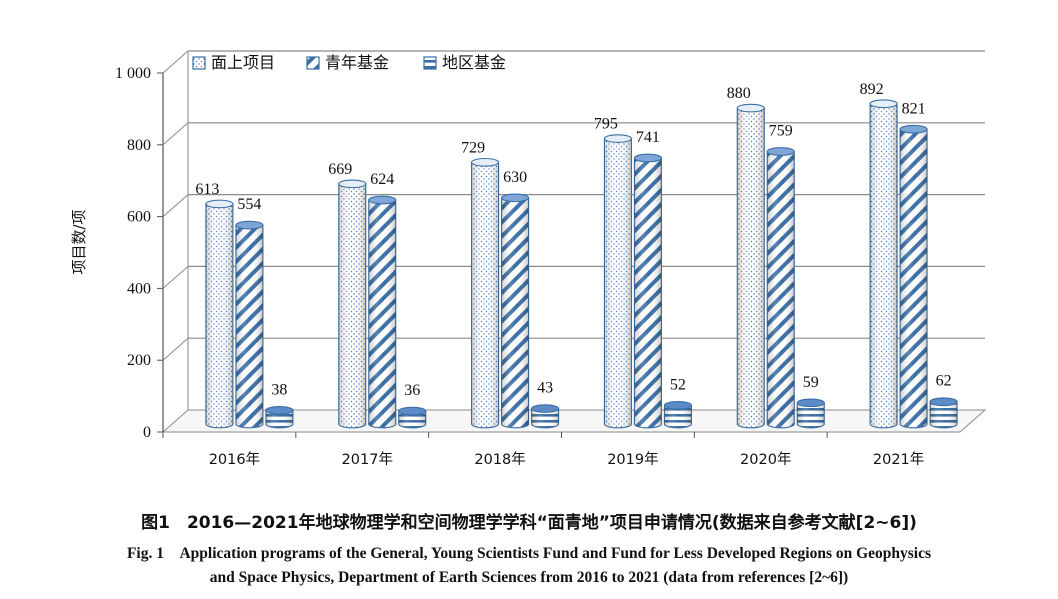  What do you see at coordinates (898, 459) in the screenshot?
I see `category-label-5: 2021年` at bounding box center [898, 459].